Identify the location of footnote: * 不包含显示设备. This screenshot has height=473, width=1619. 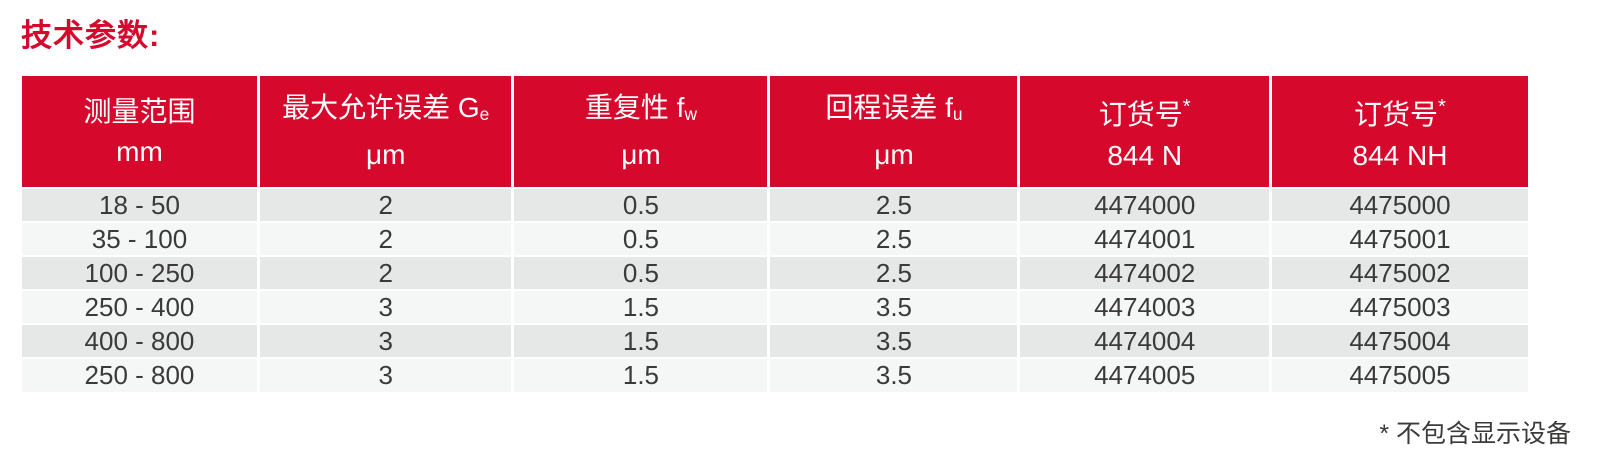
(1475, 434).